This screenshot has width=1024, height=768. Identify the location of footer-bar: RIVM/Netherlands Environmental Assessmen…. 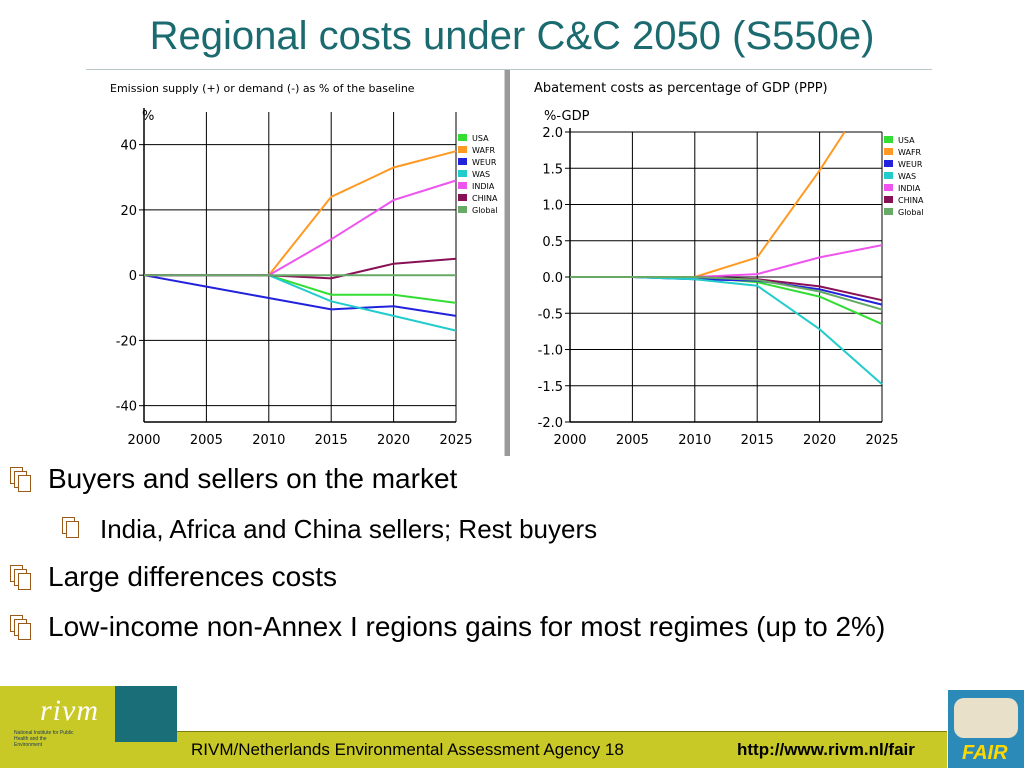
(562, 749).